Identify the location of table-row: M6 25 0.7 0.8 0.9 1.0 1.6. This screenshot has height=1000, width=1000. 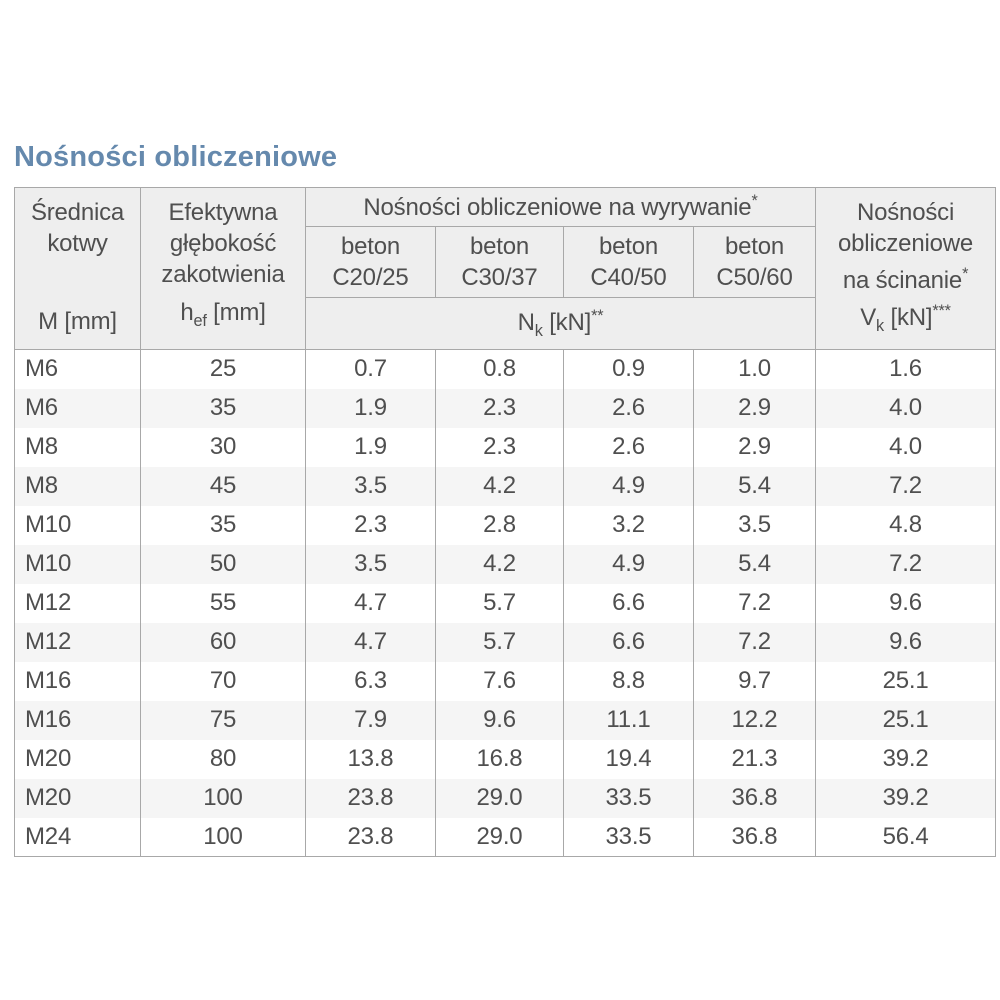
(505, 369).